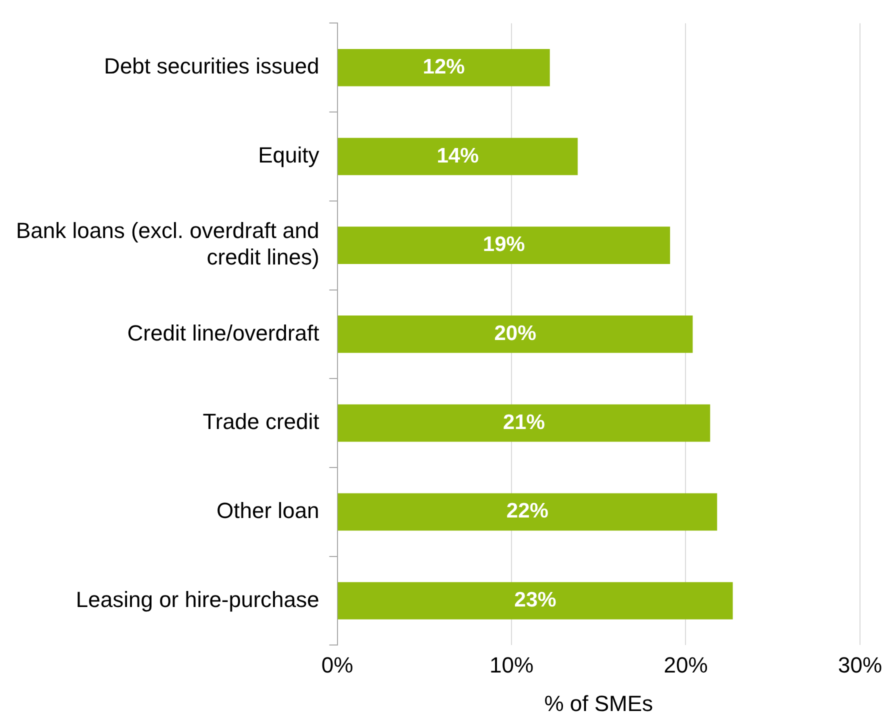 Image resolution: width=890 pixels, height=722 pixels. What do you see at coordinates (511, 665) in the screenshot?
I see `x-tick-label: 10%` at bounding box center [511, 665].